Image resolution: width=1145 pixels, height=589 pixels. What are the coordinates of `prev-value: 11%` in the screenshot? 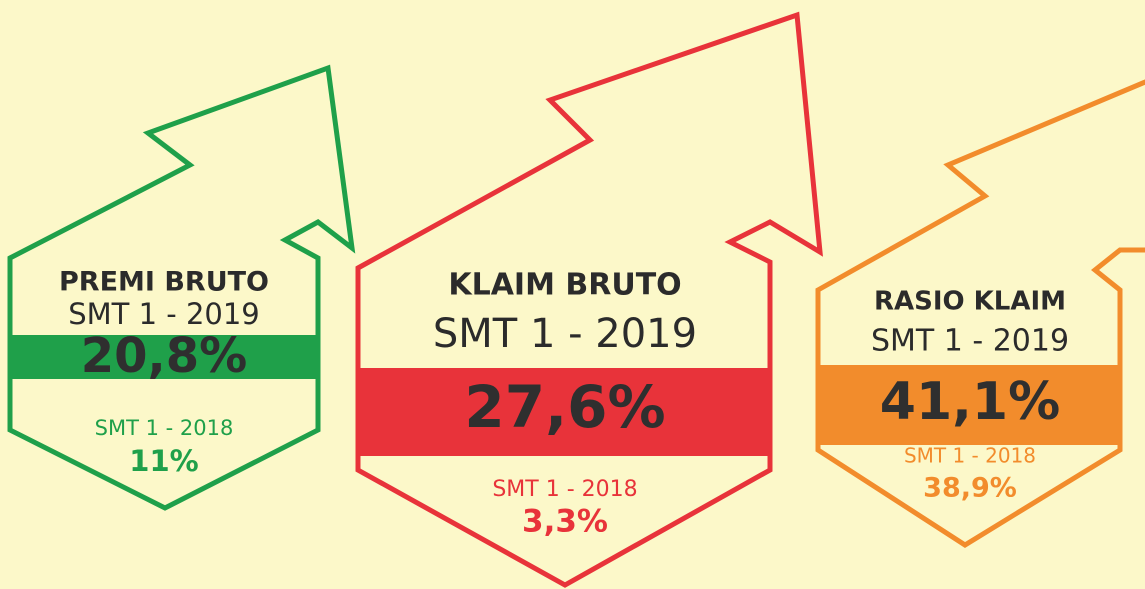 It's located at (163, 461).